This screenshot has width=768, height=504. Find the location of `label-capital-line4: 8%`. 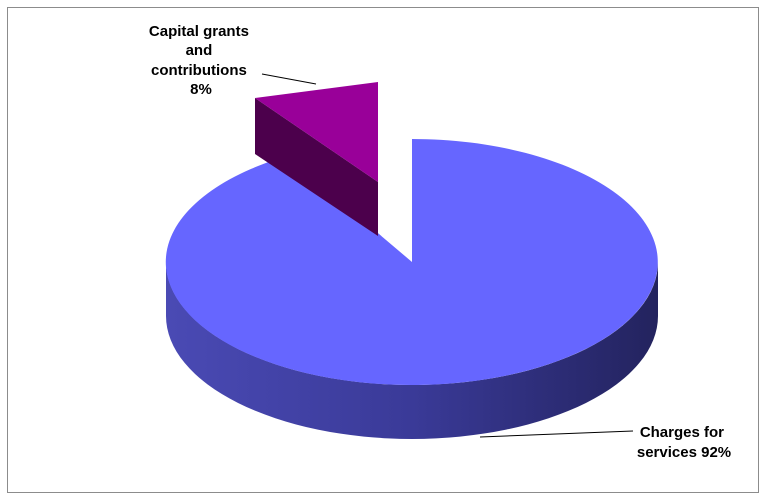

label-capital-line4: 8% is located at coordinates (201, 89).